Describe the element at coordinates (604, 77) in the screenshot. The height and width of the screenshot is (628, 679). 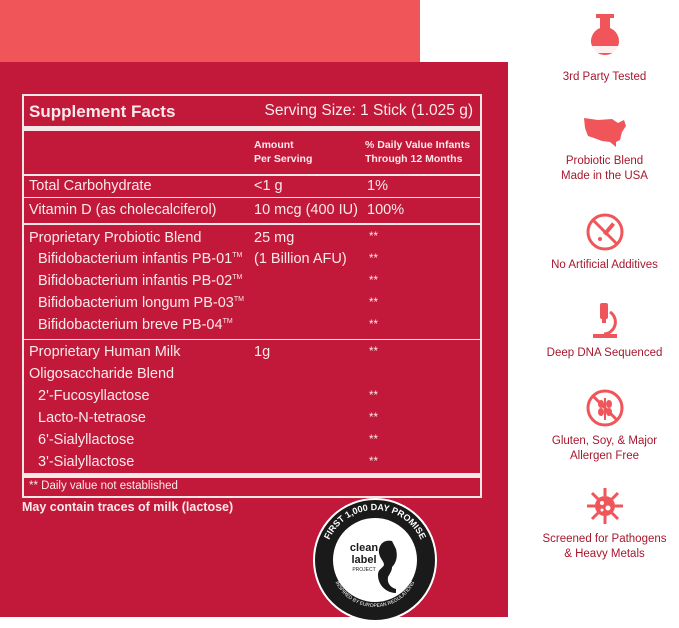
I see `badge-line1: 3rd Party Tested` at that location.